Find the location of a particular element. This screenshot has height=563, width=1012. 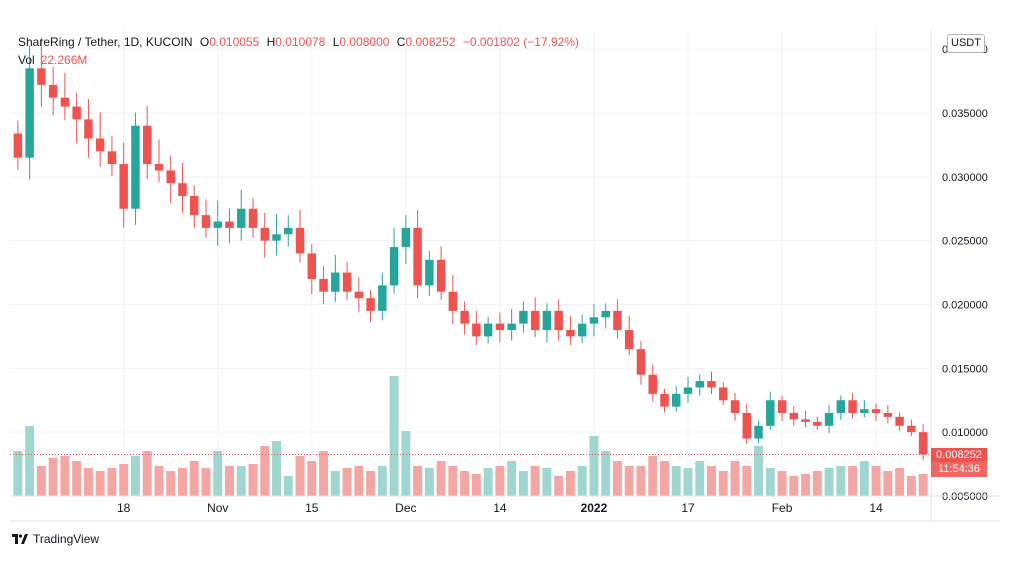

price-tick-label: 0.035000 is located at coordinates (965, 114).